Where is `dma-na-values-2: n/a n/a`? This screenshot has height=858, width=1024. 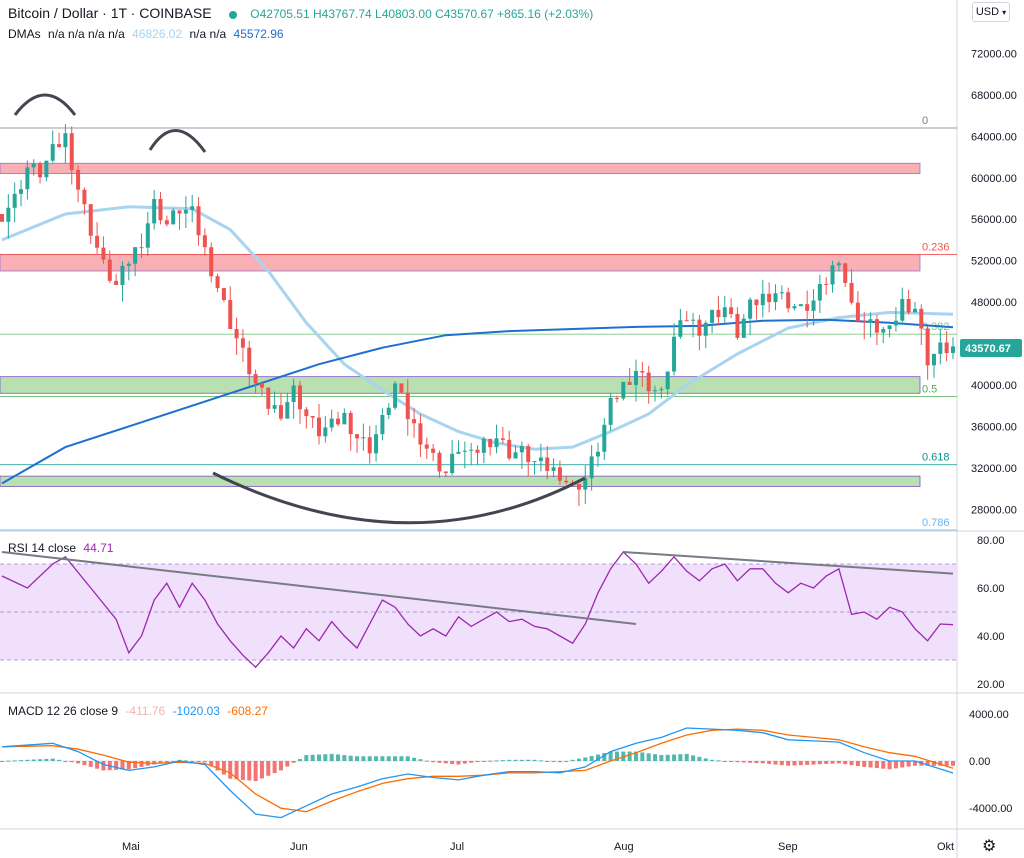 dma-na-values-2: n/a n/a is located at coordinates (208, 34).